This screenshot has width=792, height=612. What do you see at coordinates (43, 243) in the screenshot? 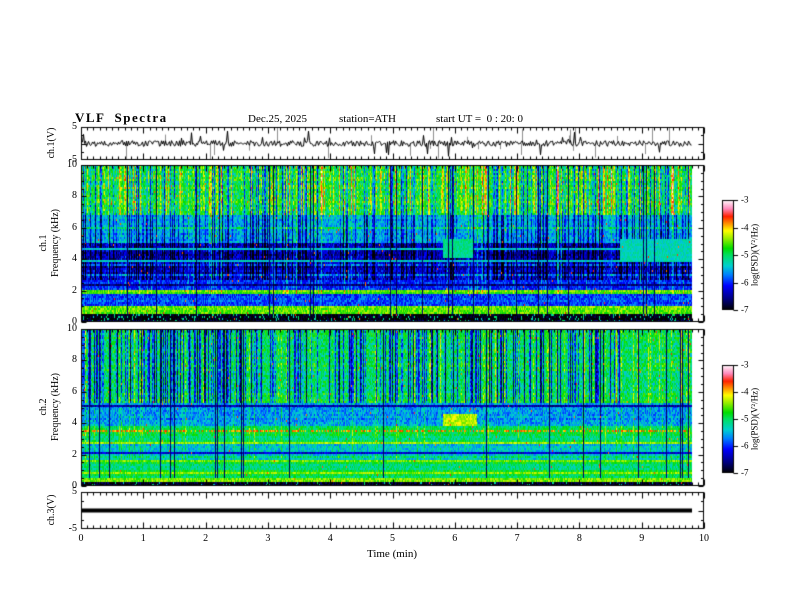
I see `ch1-spec-channel-label: ch.1` at bounding box center [43, 243].